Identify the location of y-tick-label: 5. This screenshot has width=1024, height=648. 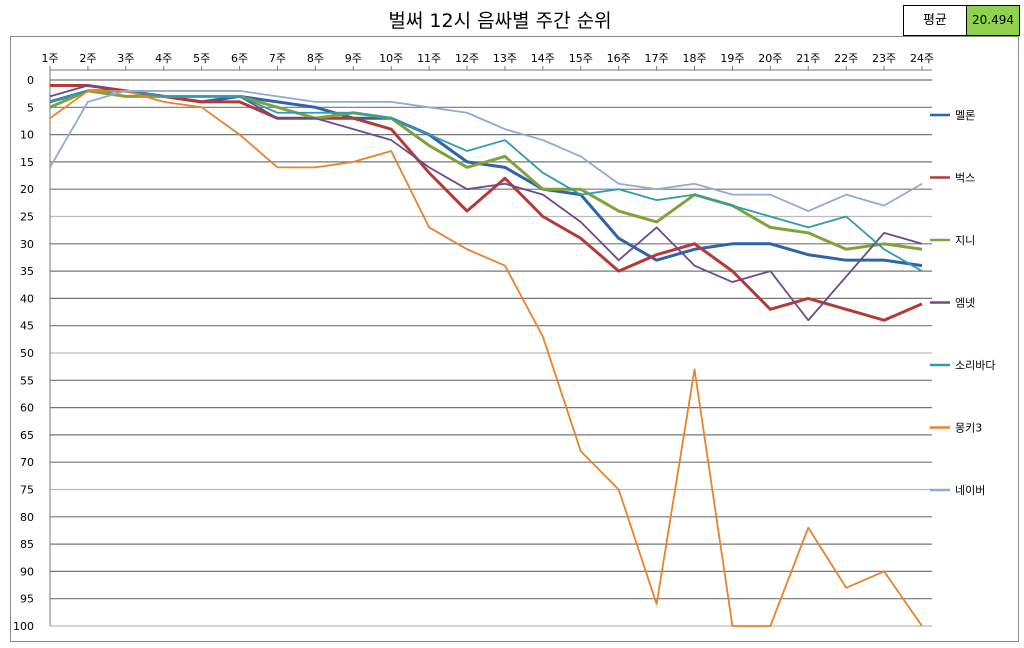
(30, 107).